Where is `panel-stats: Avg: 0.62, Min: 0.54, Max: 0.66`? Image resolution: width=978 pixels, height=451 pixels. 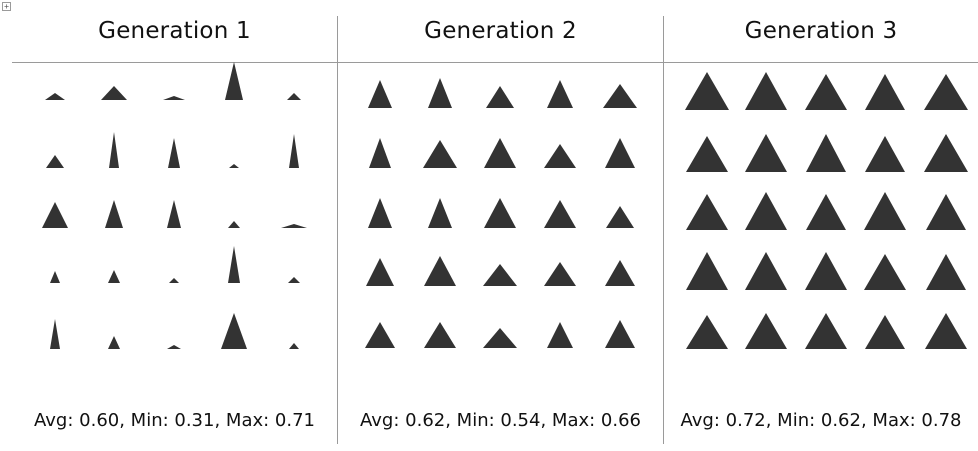 panel-stats: Avg: 0.62, Min: 0.54, Max: 0.66 is located at coordinates (500, 420).